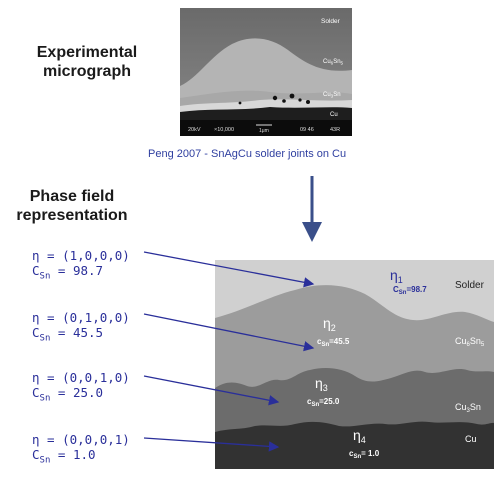 This screenshot has height=477, width=500. What do you see at coordinates (81, 377) in the screenshot?
I see `phase-eta-3: η = (0,0,1,0)` at bounding box center [81, 377].